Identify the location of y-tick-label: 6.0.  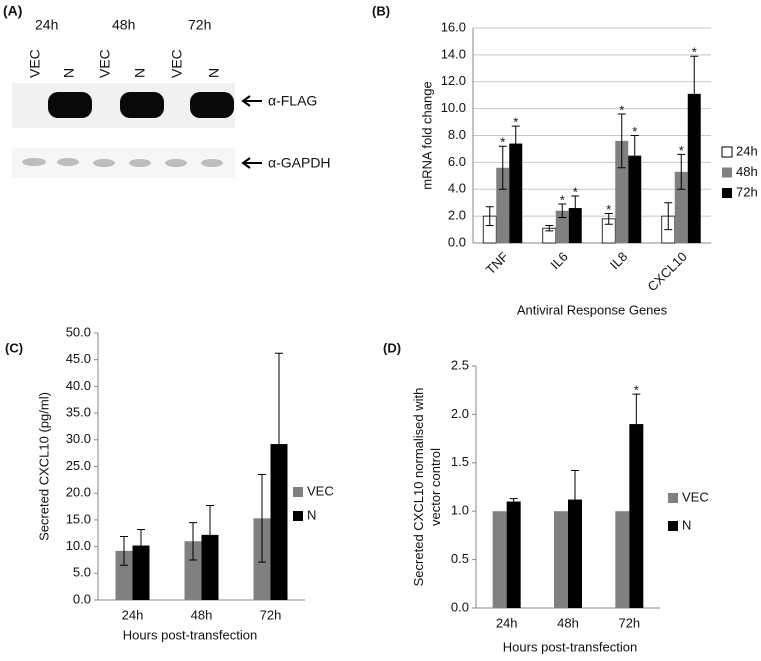
(457, 161).